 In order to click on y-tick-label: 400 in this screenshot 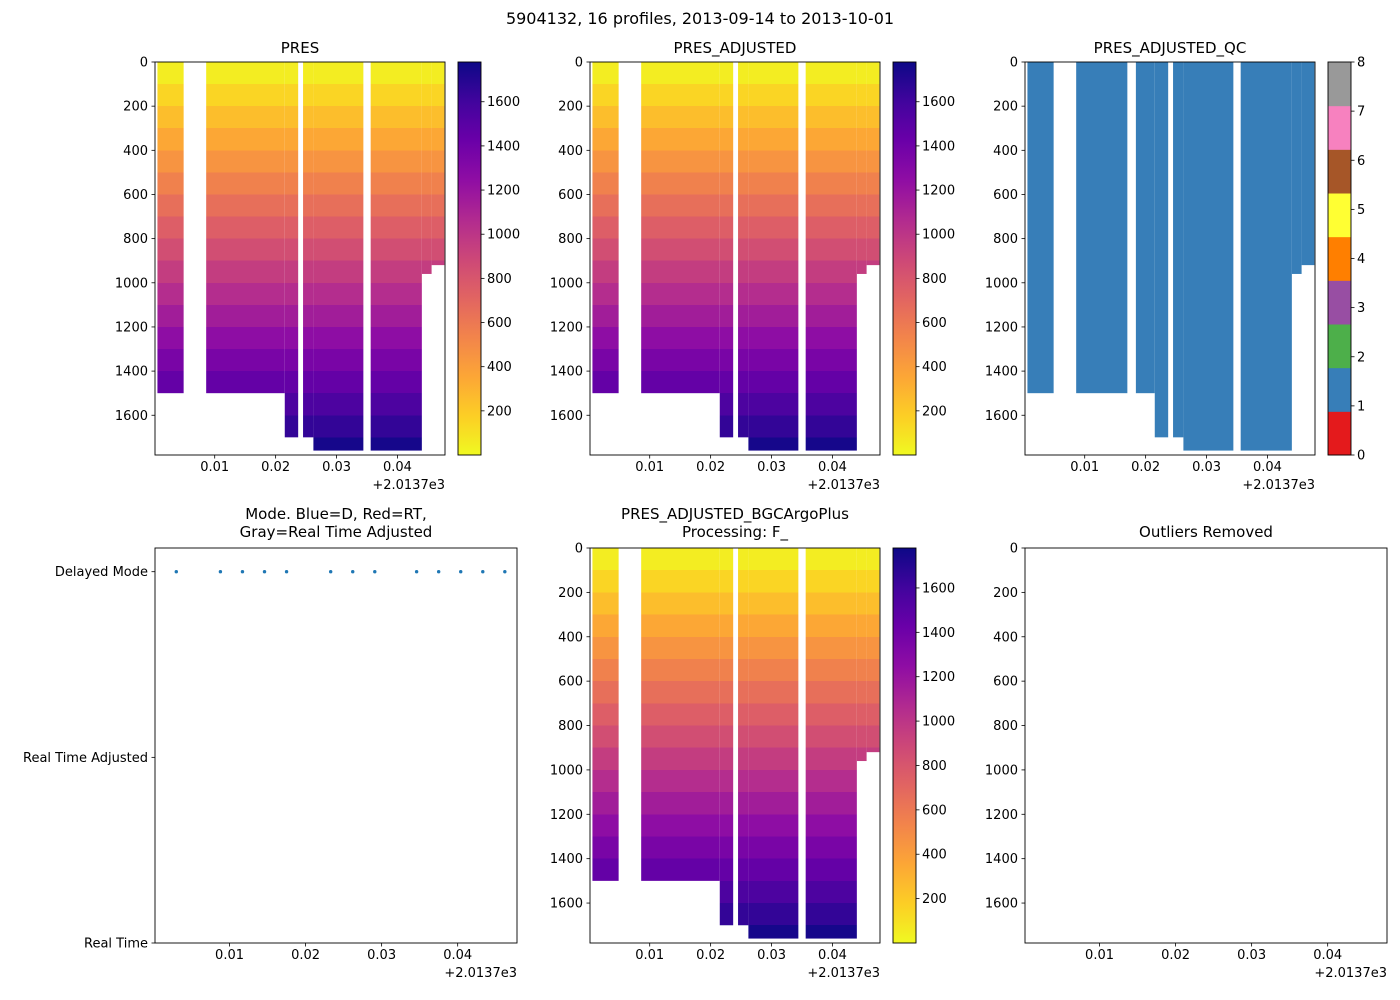, I will do `click(570, 637)`.